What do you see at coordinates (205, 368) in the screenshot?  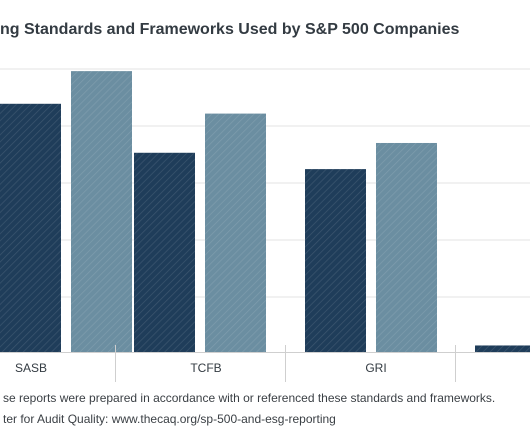 I see `x-tick-label-tcfb: TCFB` at bounding box center [205, 368].